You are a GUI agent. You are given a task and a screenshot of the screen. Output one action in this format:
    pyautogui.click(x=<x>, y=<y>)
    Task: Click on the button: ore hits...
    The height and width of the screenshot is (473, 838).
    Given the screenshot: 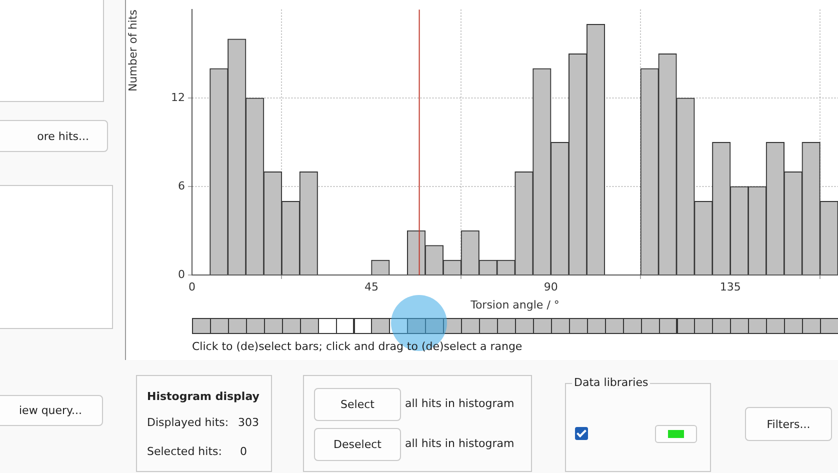 What is the action you would take?
    pyautogui.click(x=54, y=136)
    